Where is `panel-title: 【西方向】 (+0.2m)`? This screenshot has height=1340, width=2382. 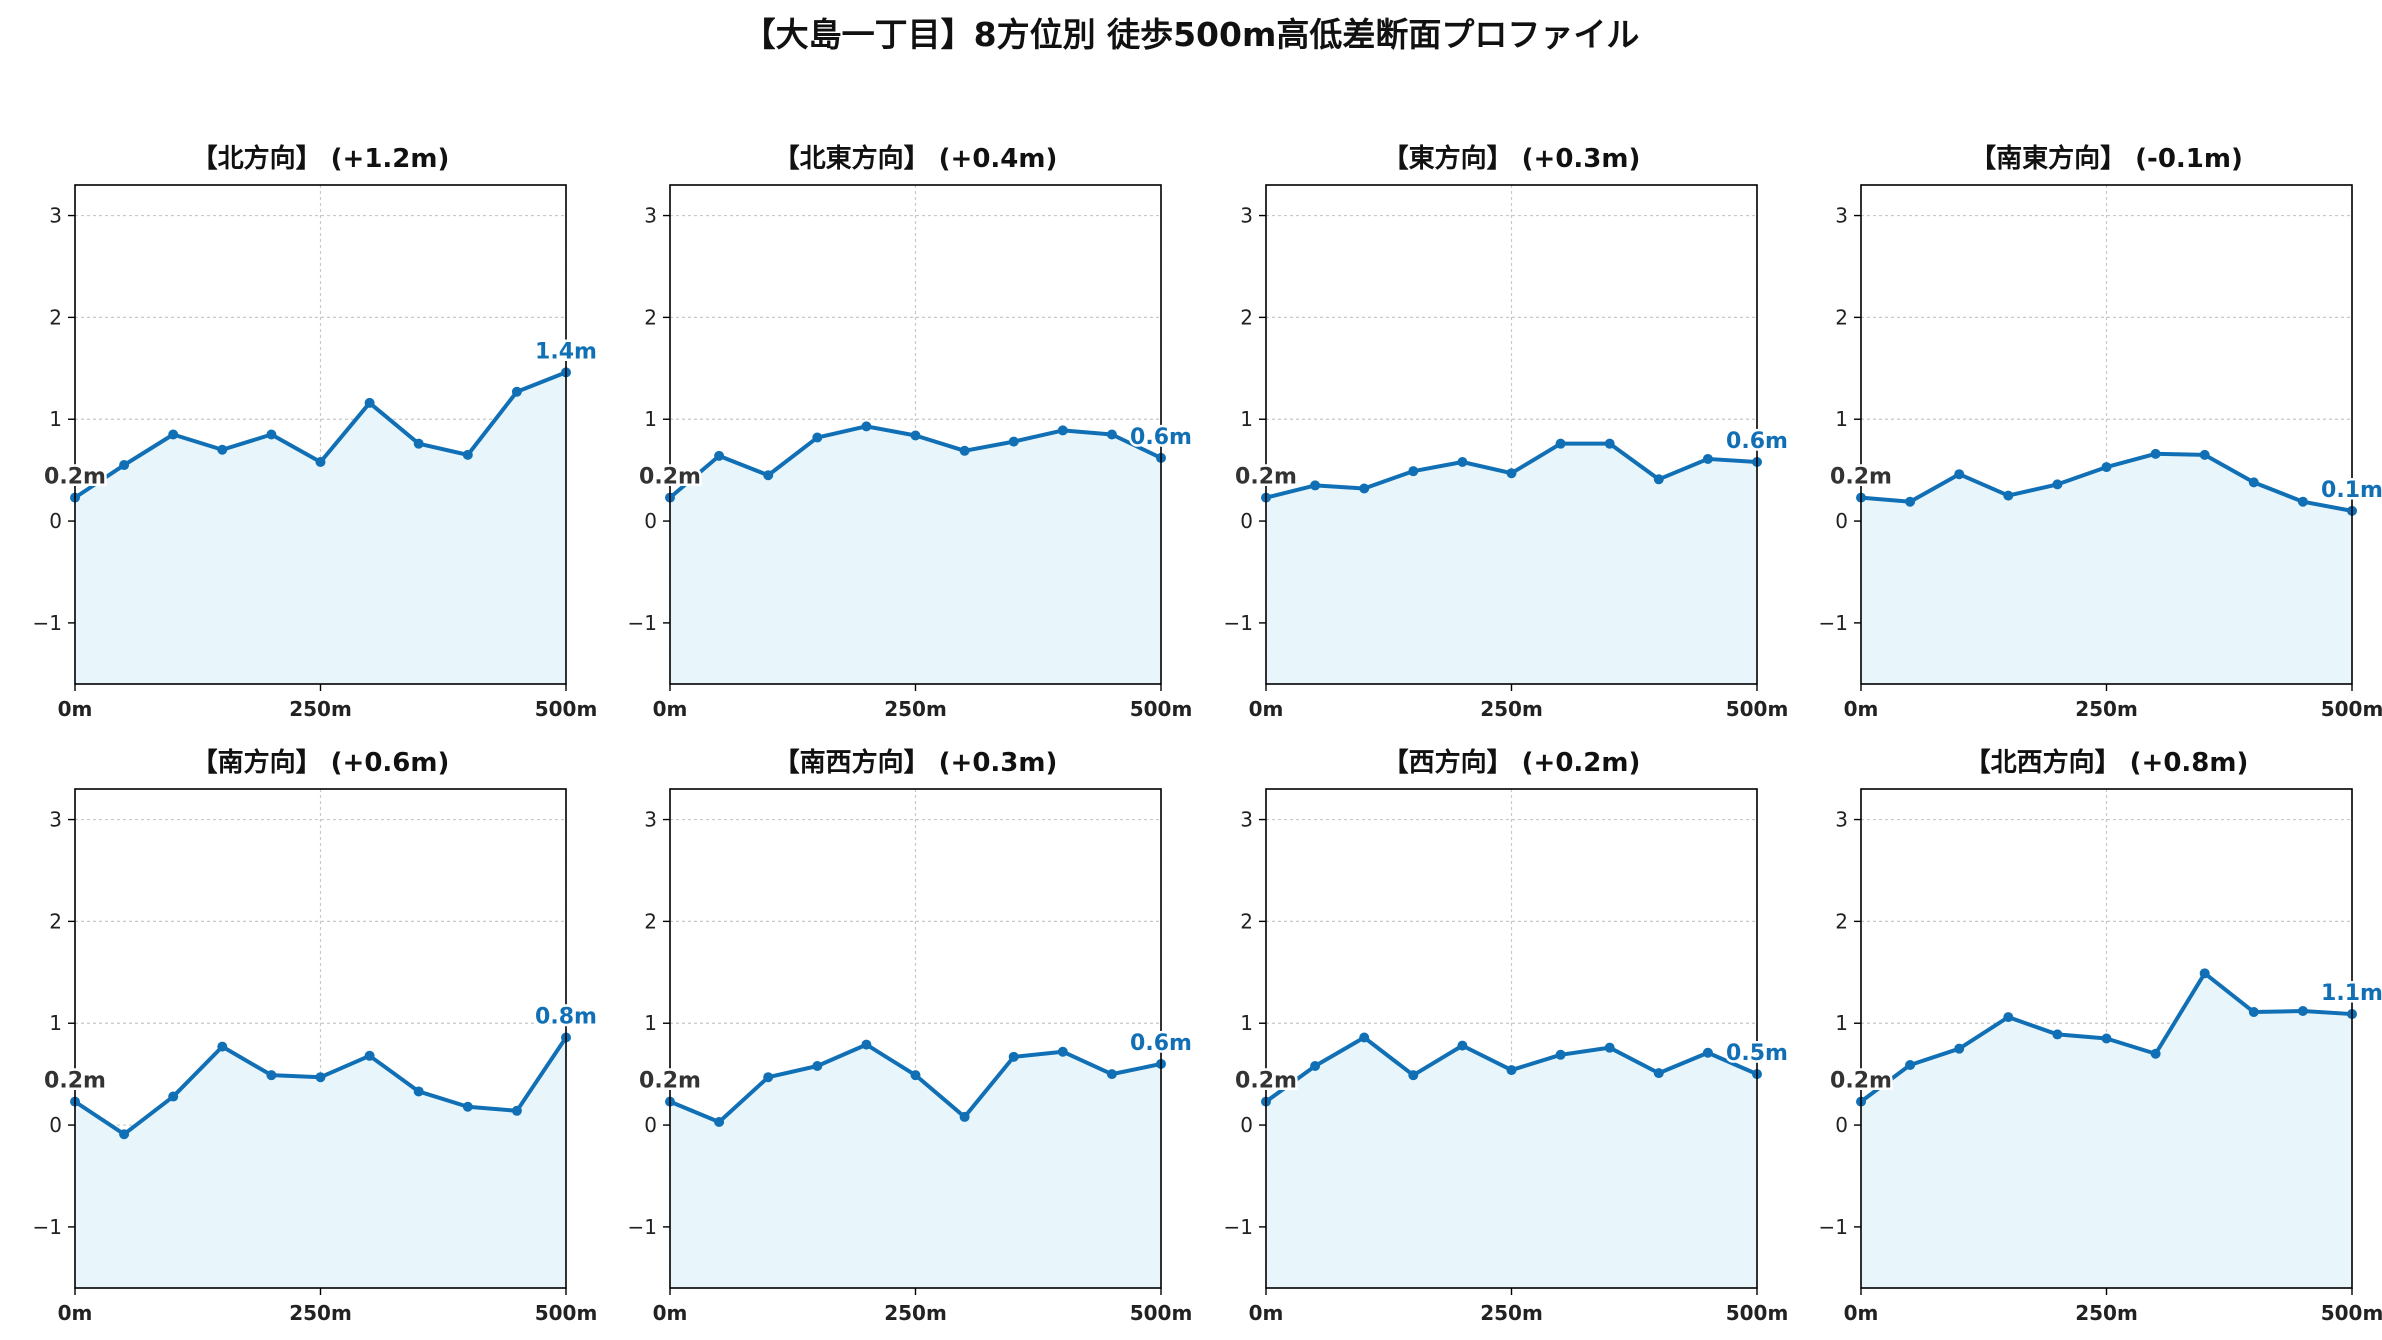 panel-title: 【西方向】 (+0.2m) is located at coordinates (1512, 762).